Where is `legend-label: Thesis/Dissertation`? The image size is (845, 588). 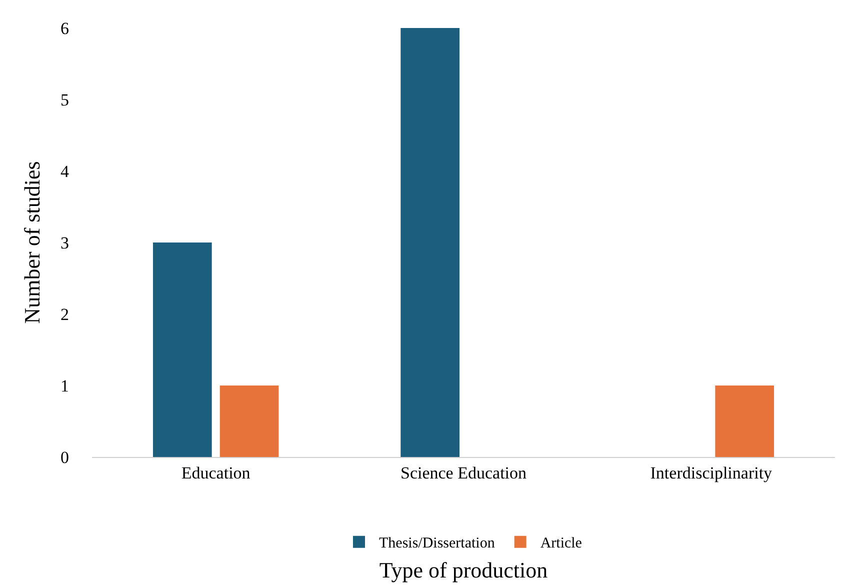 legend-label: Thesis/Dissertation is located at coordinates (437, 544).